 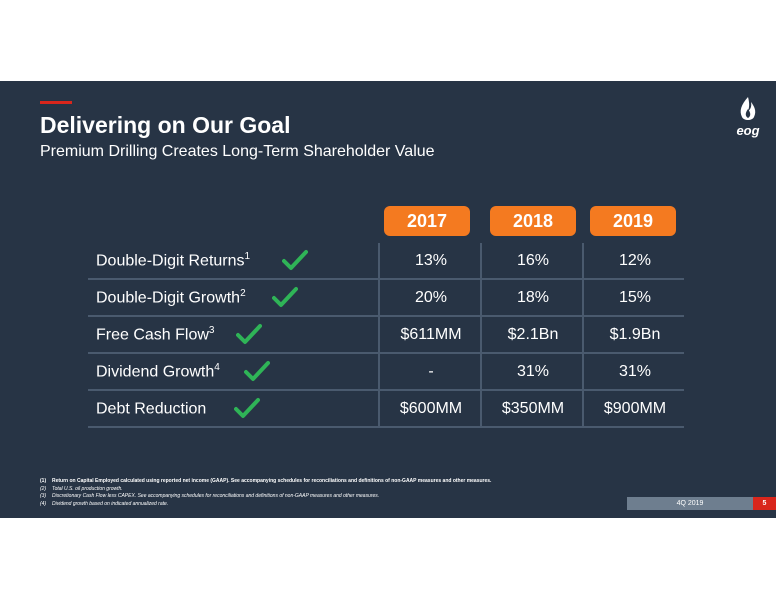 I want to click on year-header-2018: 2018, so click(x=533, y=221).